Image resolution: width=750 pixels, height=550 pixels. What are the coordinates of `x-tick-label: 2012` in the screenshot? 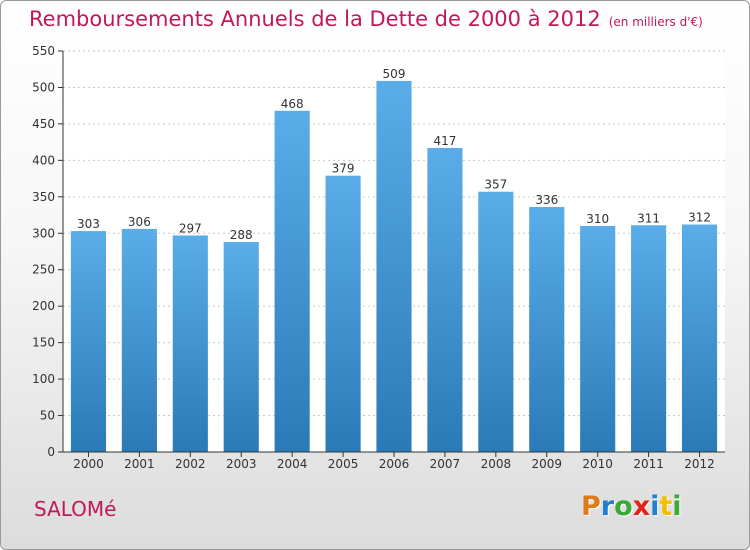 It's located at (699, 464).